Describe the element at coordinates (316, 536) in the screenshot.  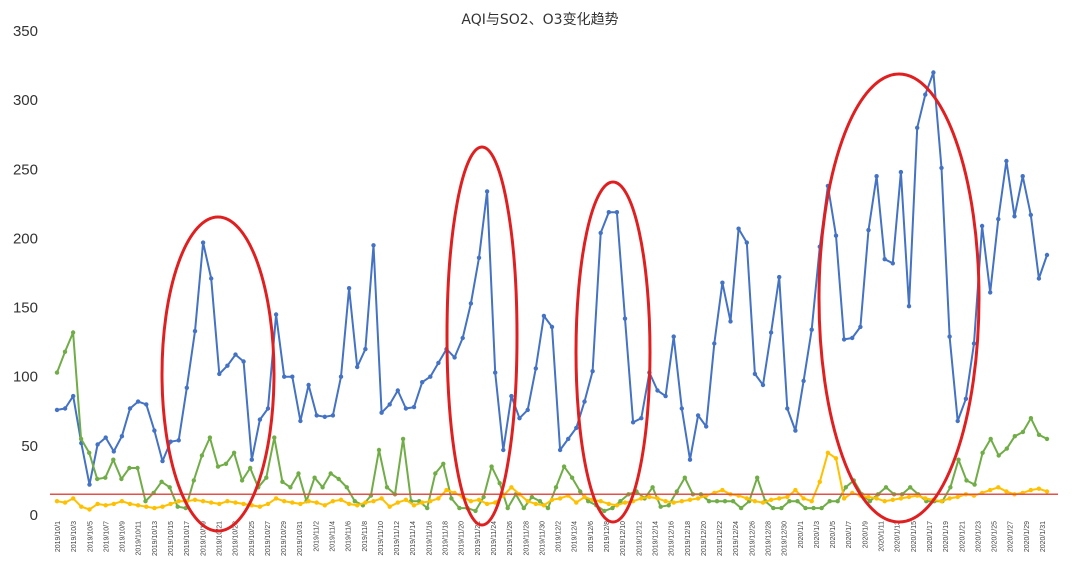
I see `x-tick-label: 2019/11/2` at that location.